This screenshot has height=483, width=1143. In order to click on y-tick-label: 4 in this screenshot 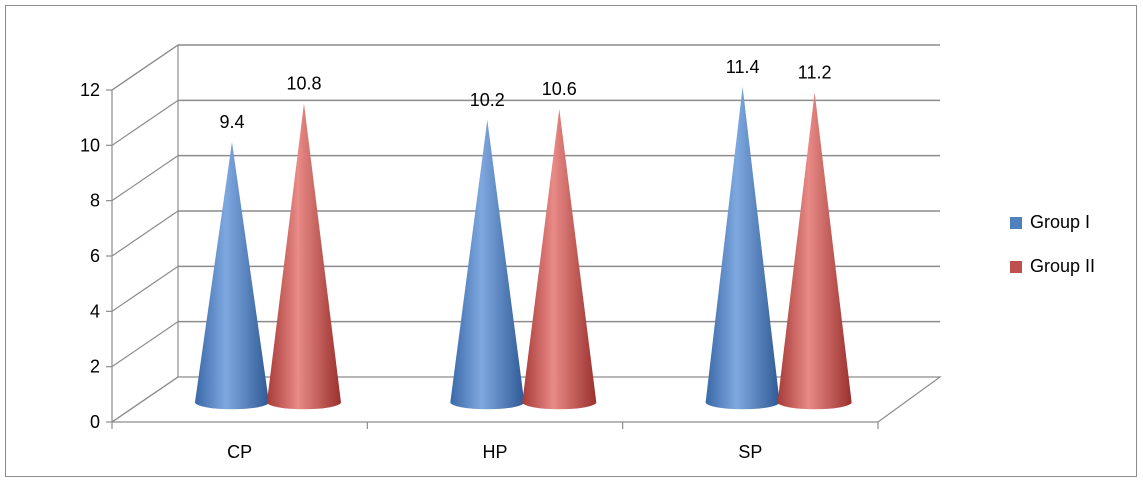, I will do `click(95, 311)`.